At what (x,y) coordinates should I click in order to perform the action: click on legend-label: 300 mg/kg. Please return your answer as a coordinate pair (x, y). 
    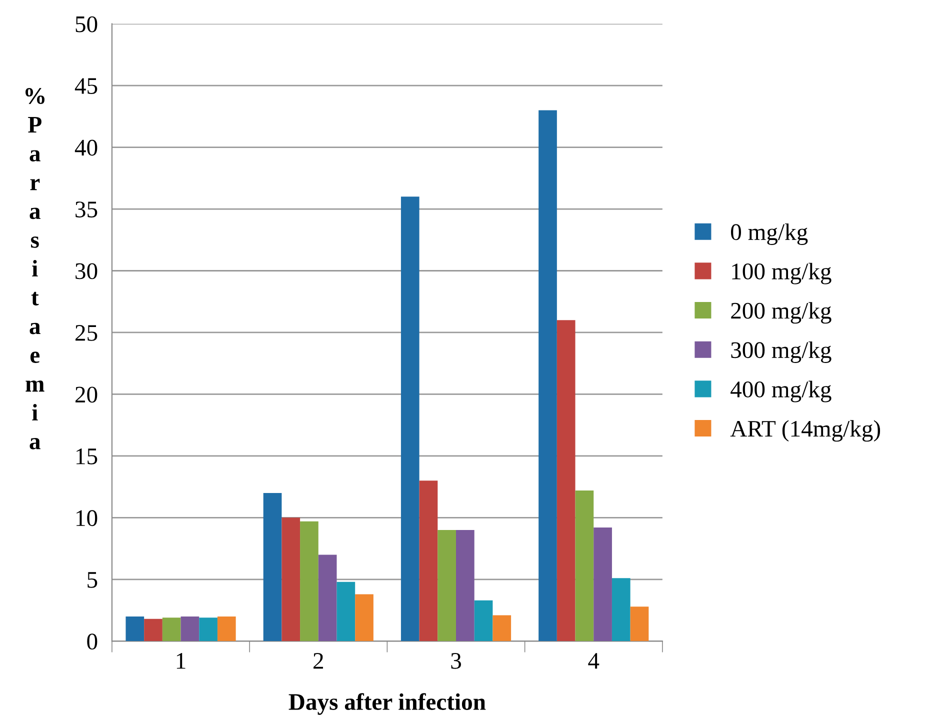
    Looking at the image, I should click on (781, 352).